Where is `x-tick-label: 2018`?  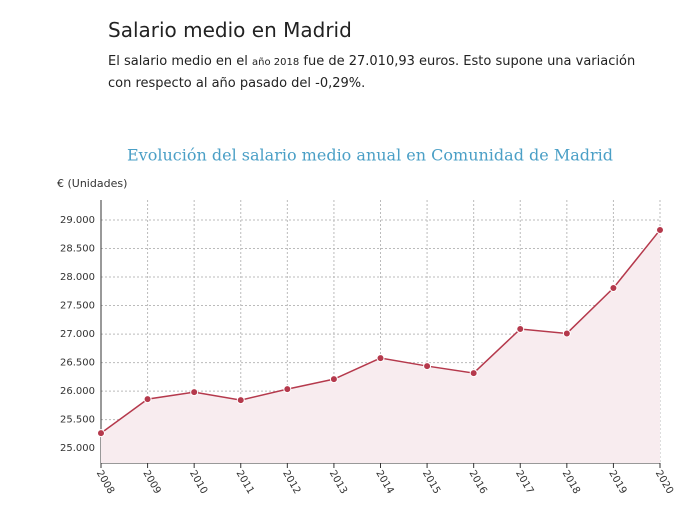
x-tick-label: 2018 is located at coordinates (571, 483).